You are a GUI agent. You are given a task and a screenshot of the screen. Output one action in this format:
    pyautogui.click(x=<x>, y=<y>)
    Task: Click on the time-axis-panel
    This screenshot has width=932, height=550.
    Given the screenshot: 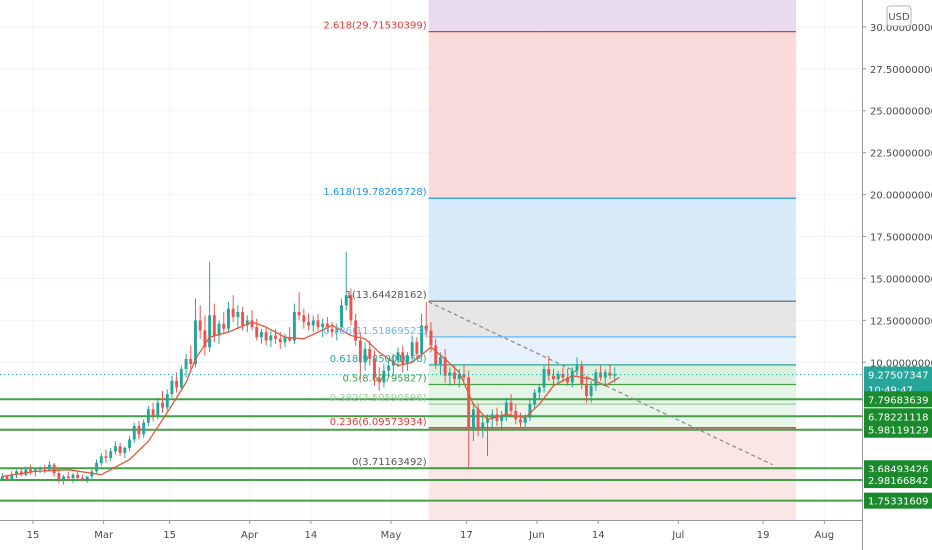 What is the action you would take?
    pyautogui.click(x=466, y=535)
    